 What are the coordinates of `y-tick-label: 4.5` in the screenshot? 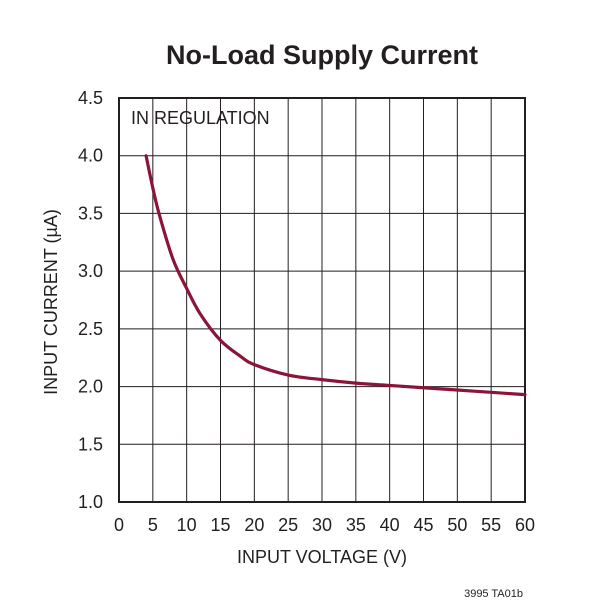 It's located at (90, 98).